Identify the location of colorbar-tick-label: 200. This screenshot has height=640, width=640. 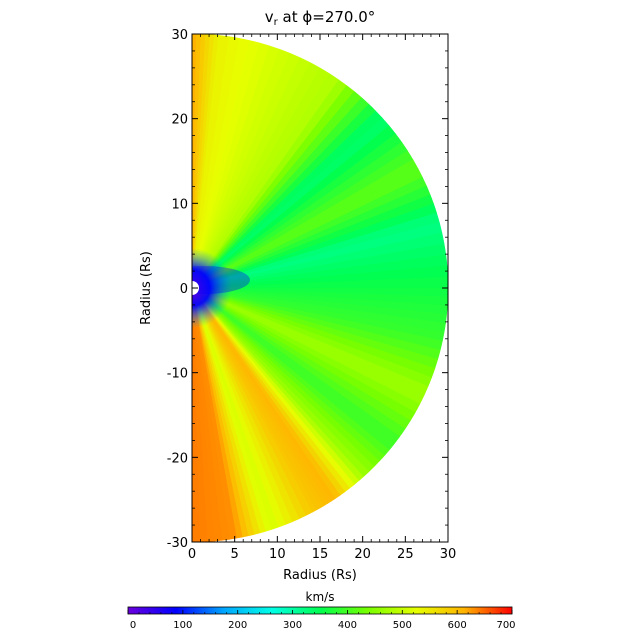
(237, 625).